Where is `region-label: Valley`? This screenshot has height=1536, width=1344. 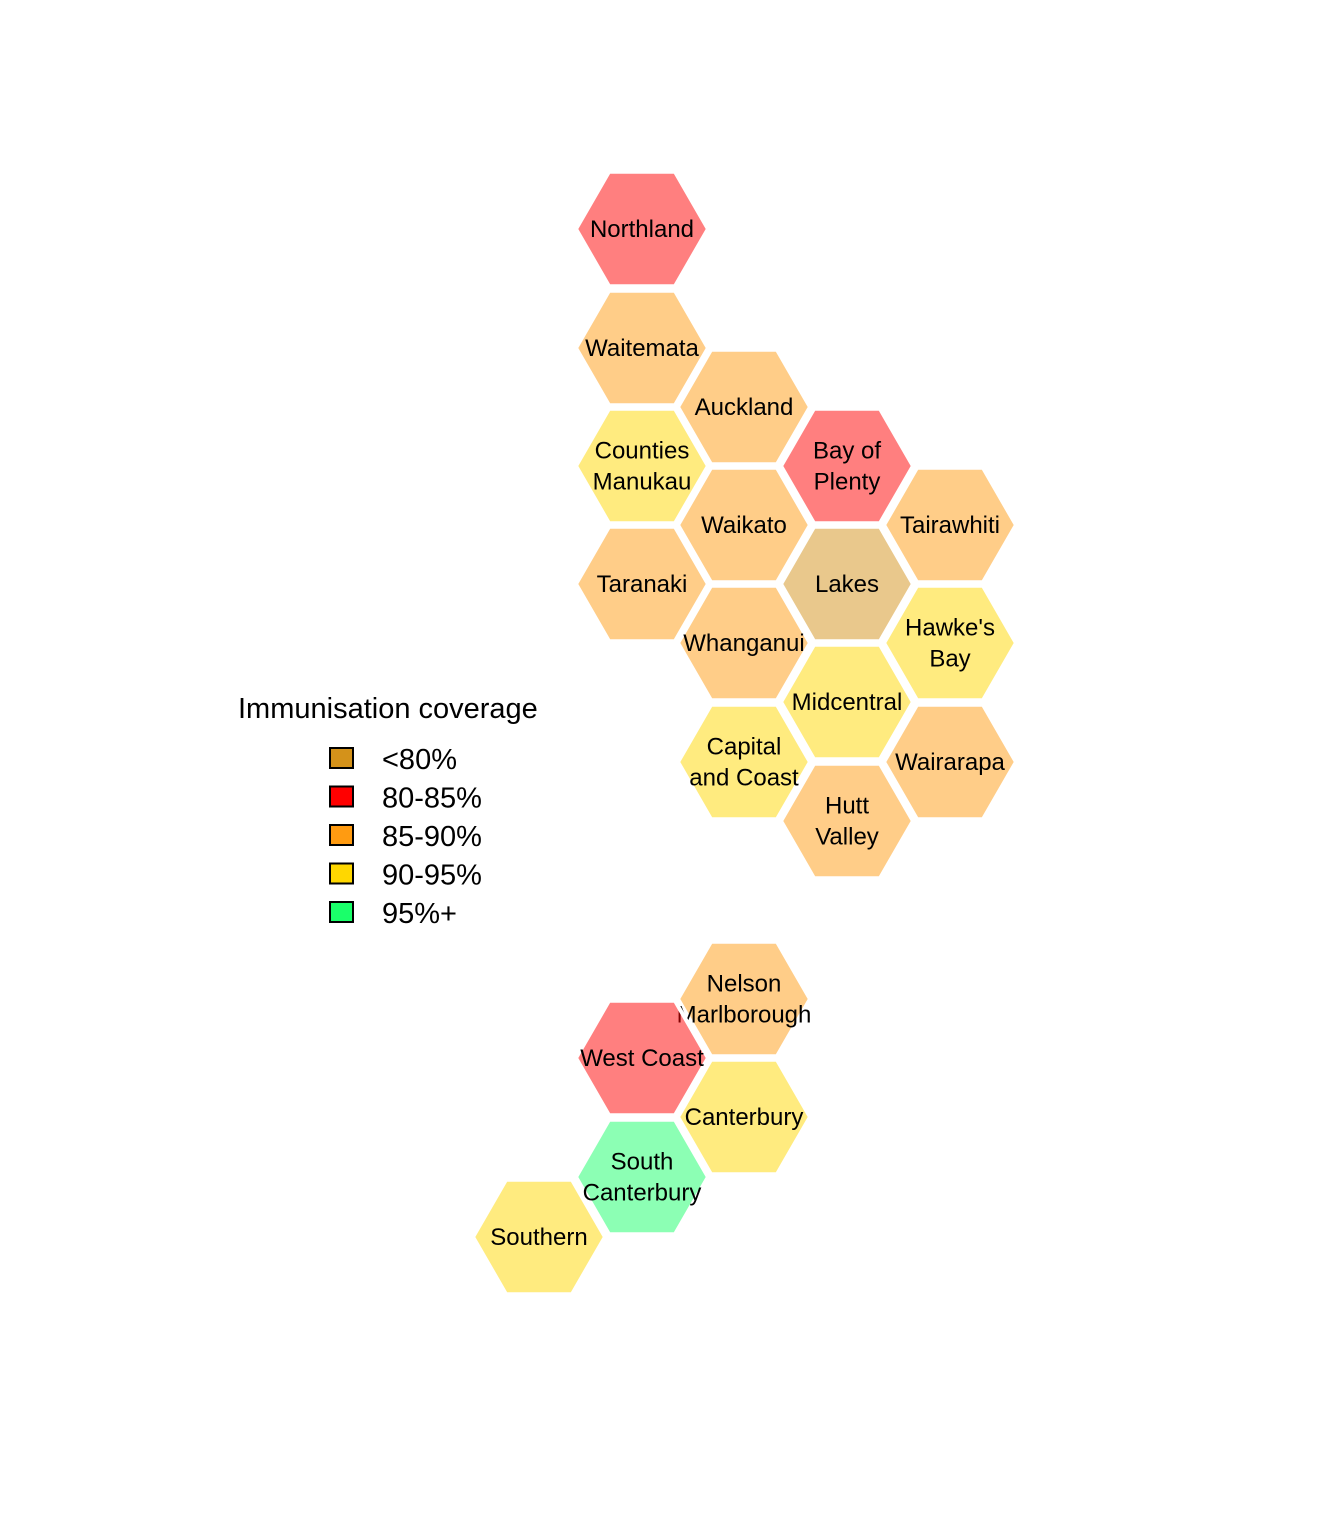 region-label: Valley is located at coordinates (847, 837).